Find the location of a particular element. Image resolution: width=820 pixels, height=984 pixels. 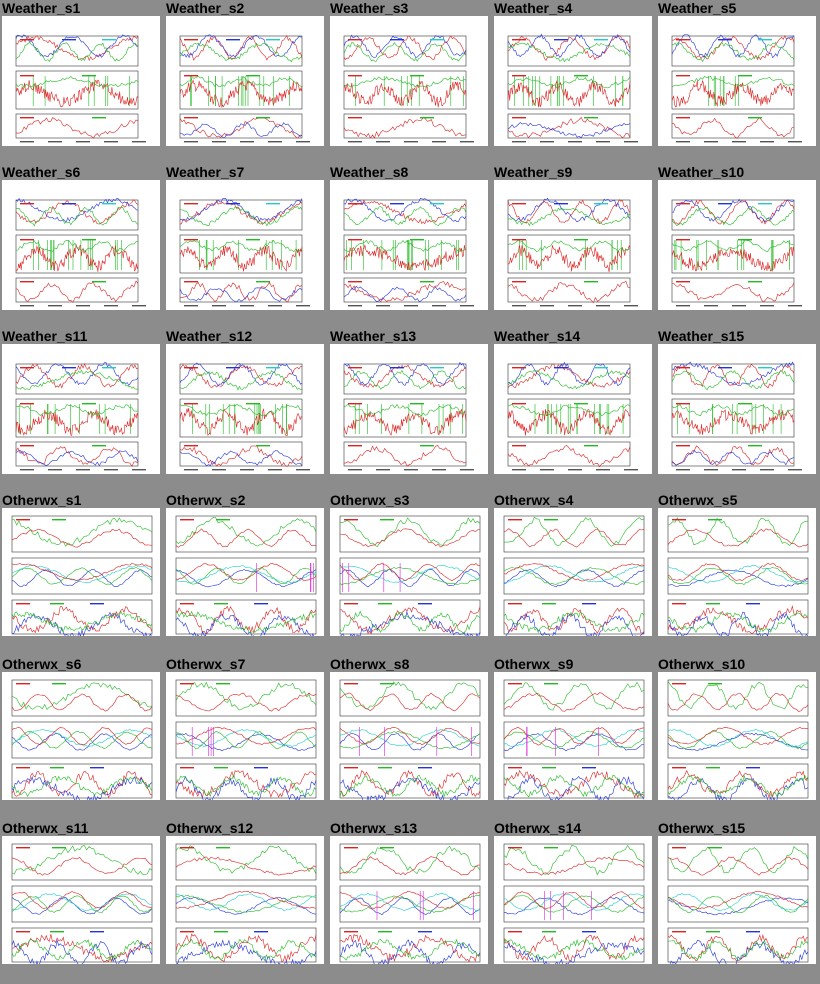

thumbnail-title: Otherwx_s3 is located at coordinates (370, 500).